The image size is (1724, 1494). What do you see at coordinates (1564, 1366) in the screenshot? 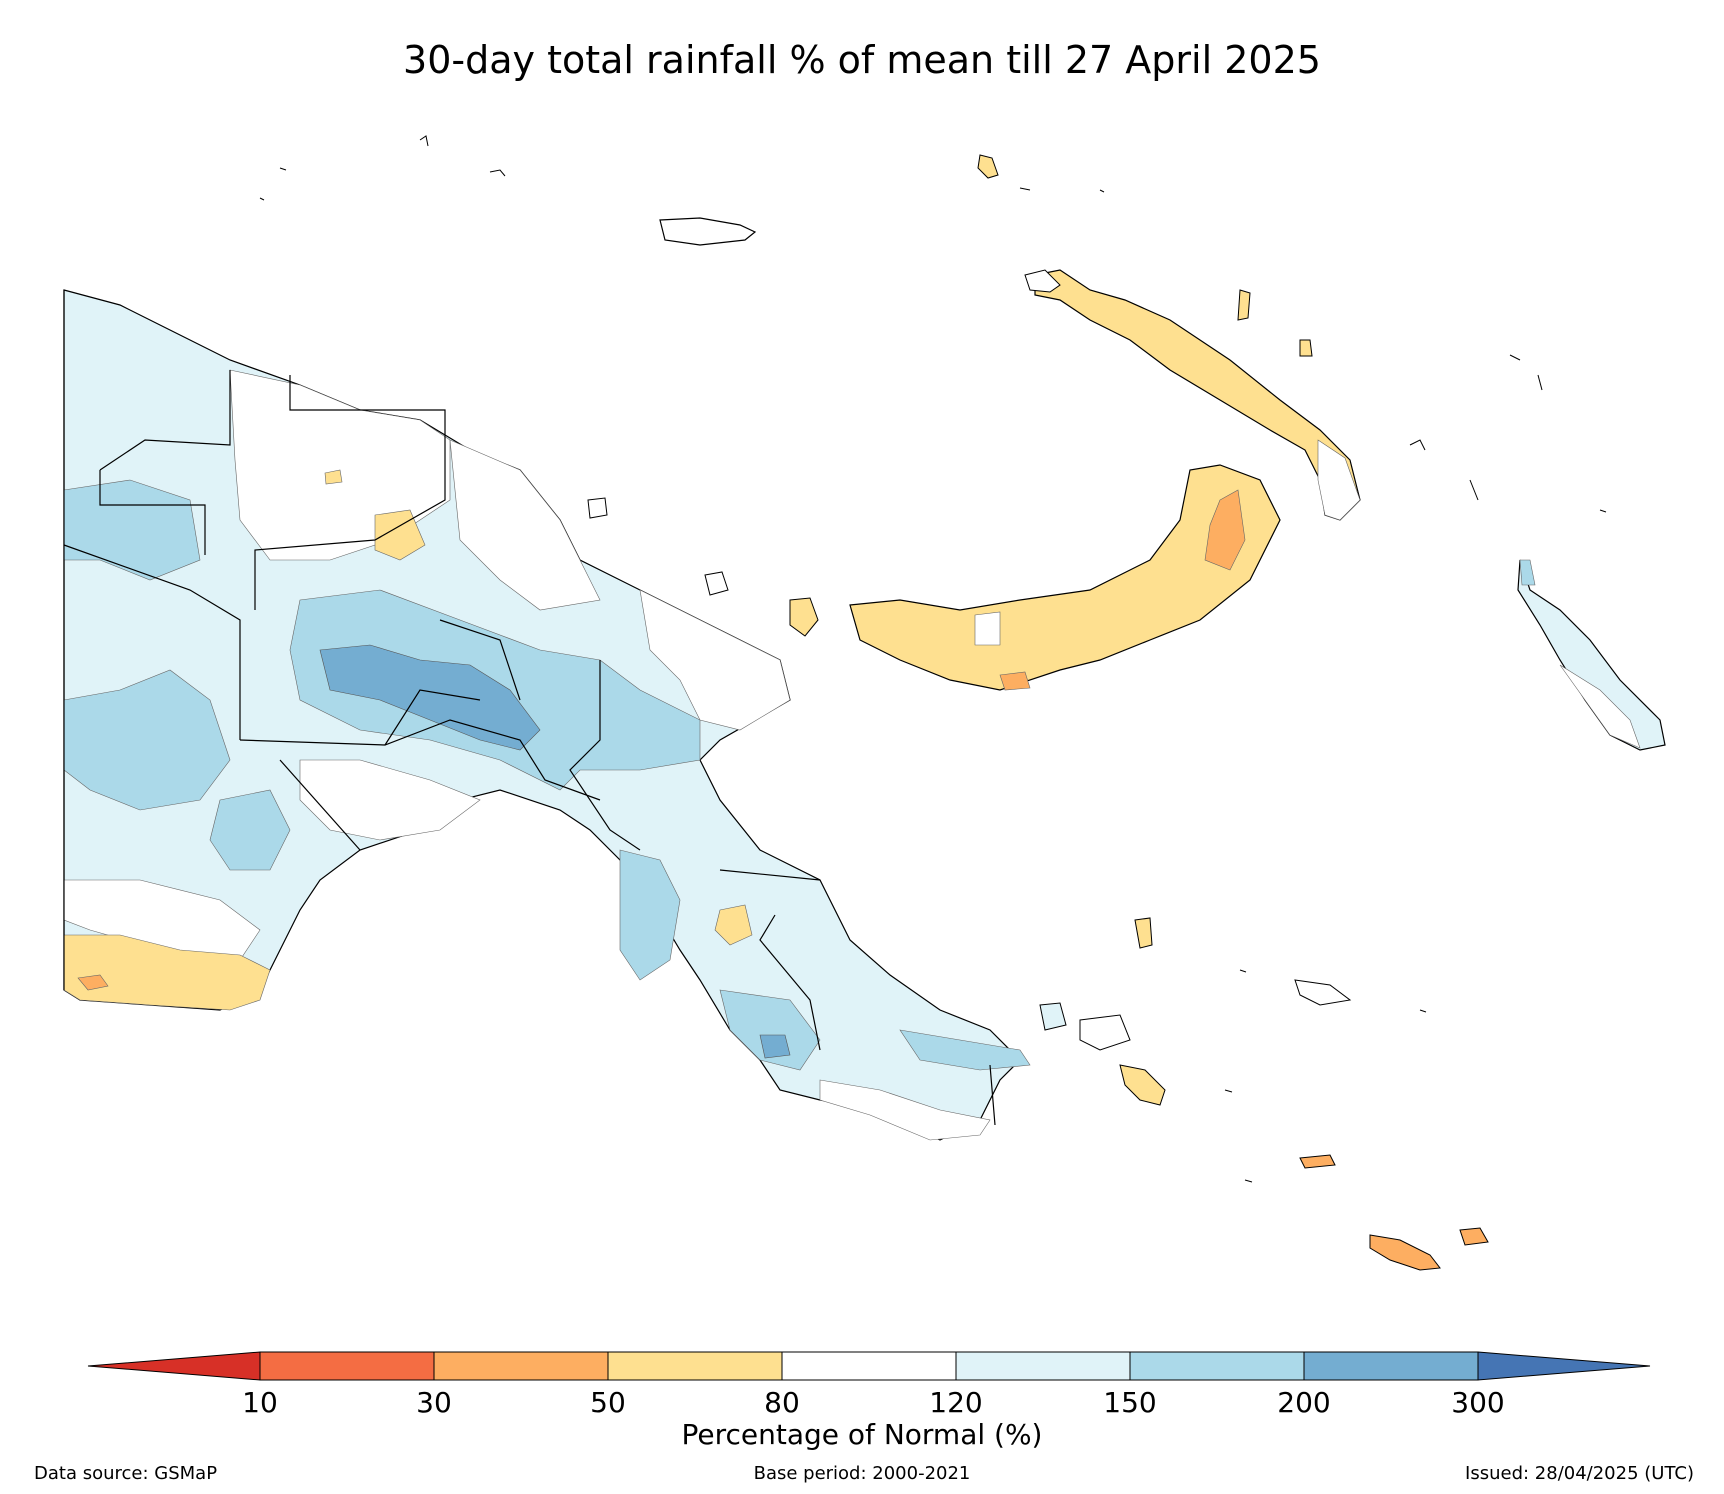
I see `colorbar-extend-high` at bounding box center [1564, 1366].